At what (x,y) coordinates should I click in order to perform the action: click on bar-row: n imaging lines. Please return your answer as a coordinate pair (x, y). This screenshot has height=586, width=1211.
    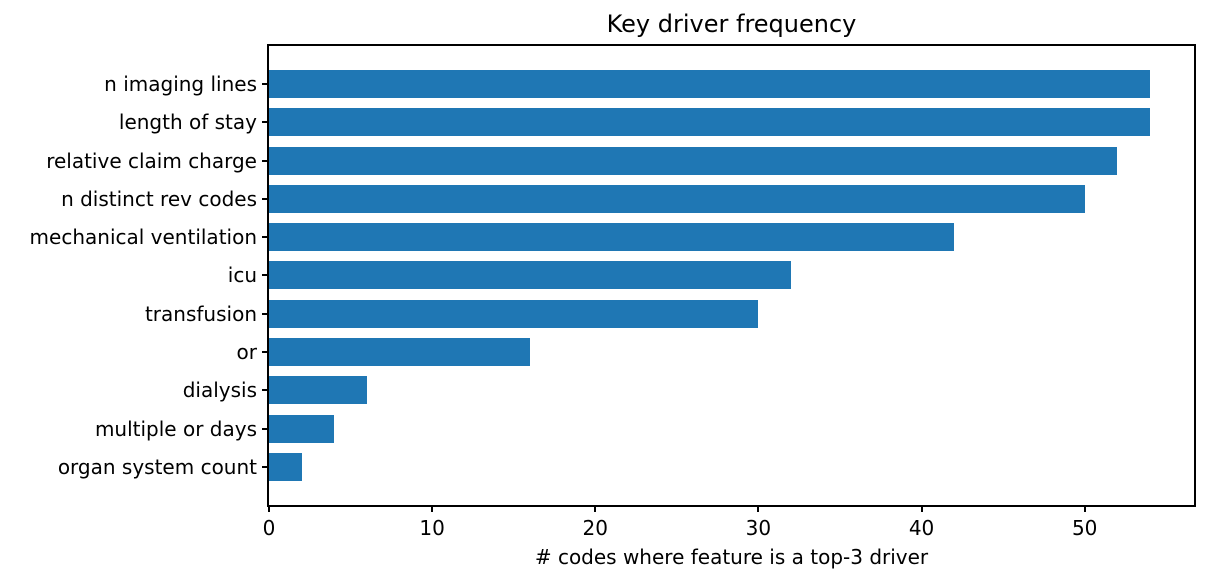
    Looking at the image, I should click on (649, 84).